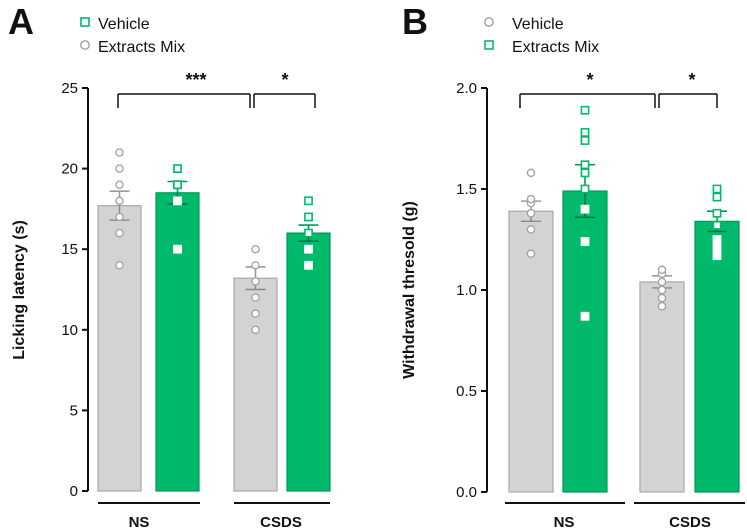 The height and width of the screenshot is (532, 747). What do you see at coordinates (19, 290) in the screenshot?
I see `y-axis-title-a: Licking latency (s)` at bounding box center [19, 290].